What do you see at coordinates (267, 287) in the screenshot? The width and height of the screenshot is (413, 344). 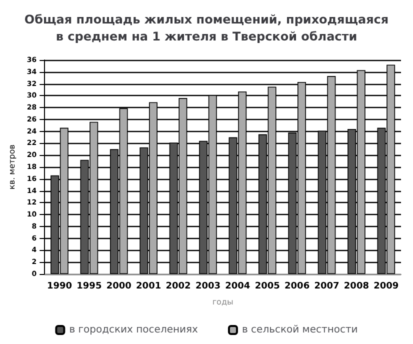 I see `x-tick-label: 2005` at bounding box center [267, 287].